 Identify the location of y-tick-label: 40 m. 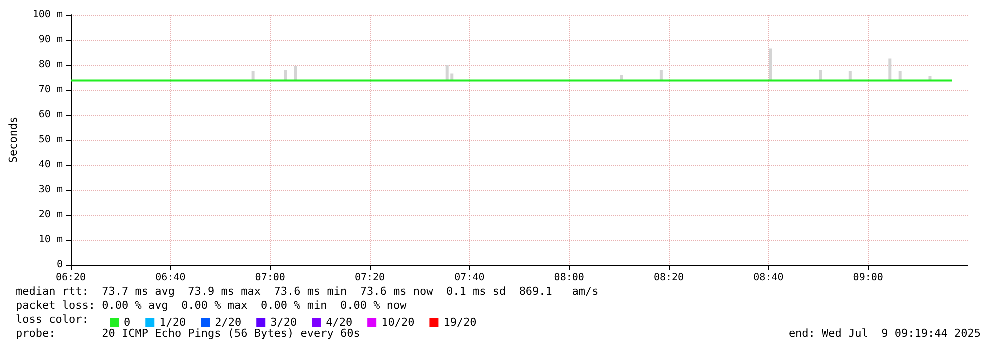
(50, 165).